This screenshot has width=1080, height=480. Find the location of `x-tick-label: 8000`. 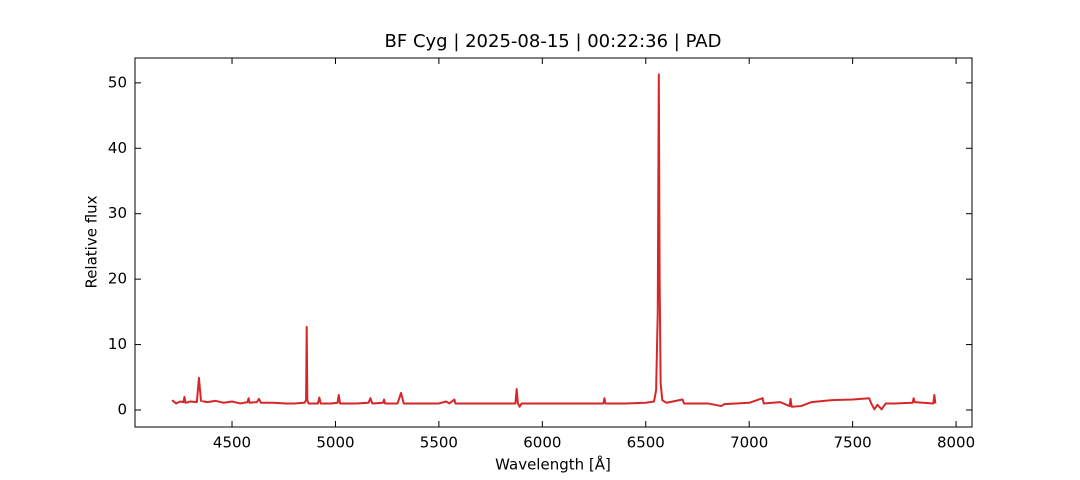

x-tick-label: 8000 is located at coordinates (956, 443).